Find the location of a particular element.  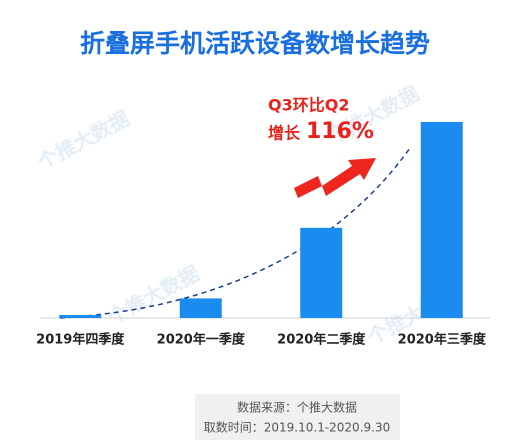

source-text: 数据来源：个推大数据 is located at coordinates (297, 407).